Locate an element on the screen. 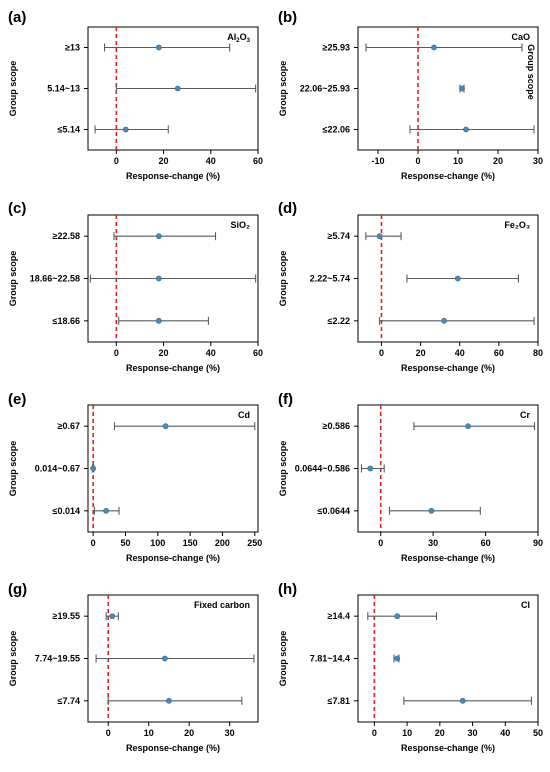  panel-letter: (c) is located at coordinates (17, 208).